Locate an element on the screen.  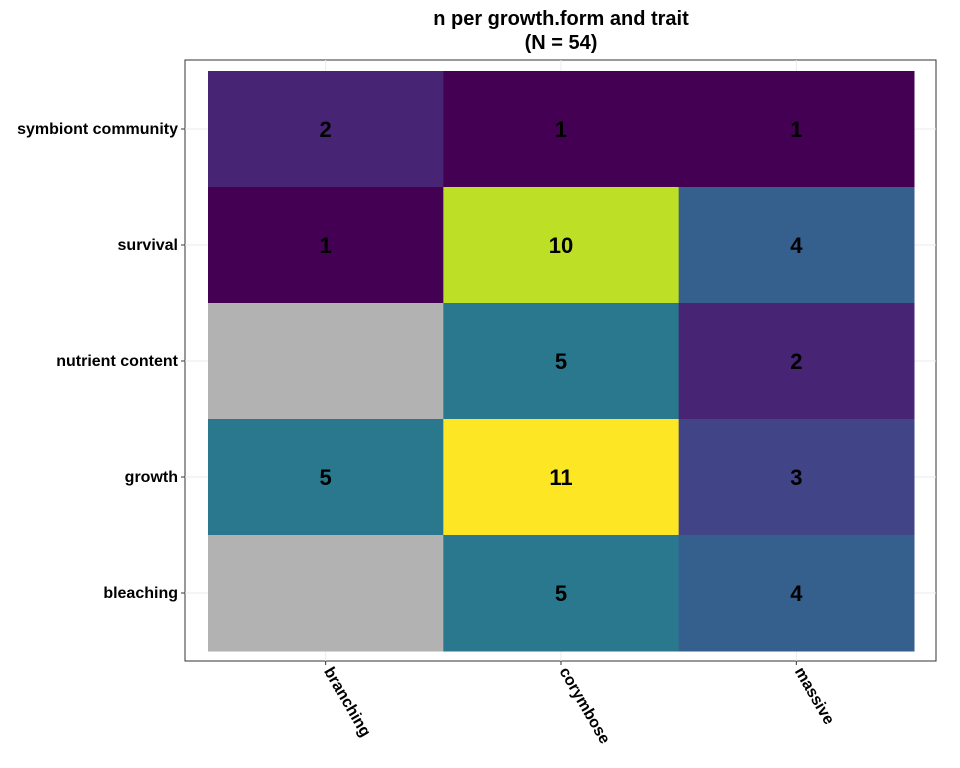
x-tick-label: corymbose is located at coordinates (584, 706).